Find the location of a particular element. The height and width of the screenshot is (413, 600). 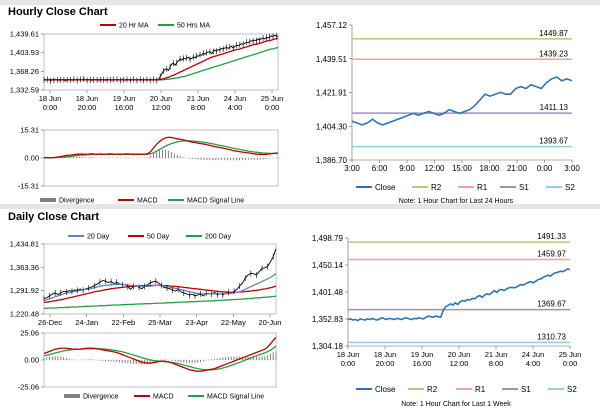

hourly_macd-series-macd-signal-line is located at coordinates (161, 149).